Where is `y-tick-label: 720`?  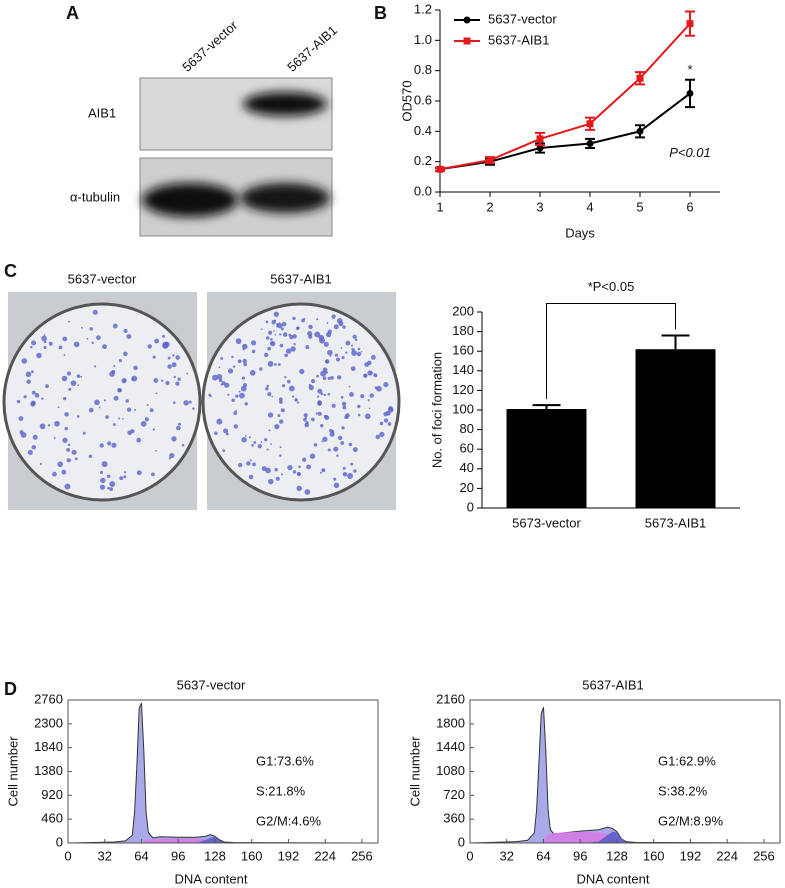
y-tick-label: 720 is located at coordinates (454, 794).